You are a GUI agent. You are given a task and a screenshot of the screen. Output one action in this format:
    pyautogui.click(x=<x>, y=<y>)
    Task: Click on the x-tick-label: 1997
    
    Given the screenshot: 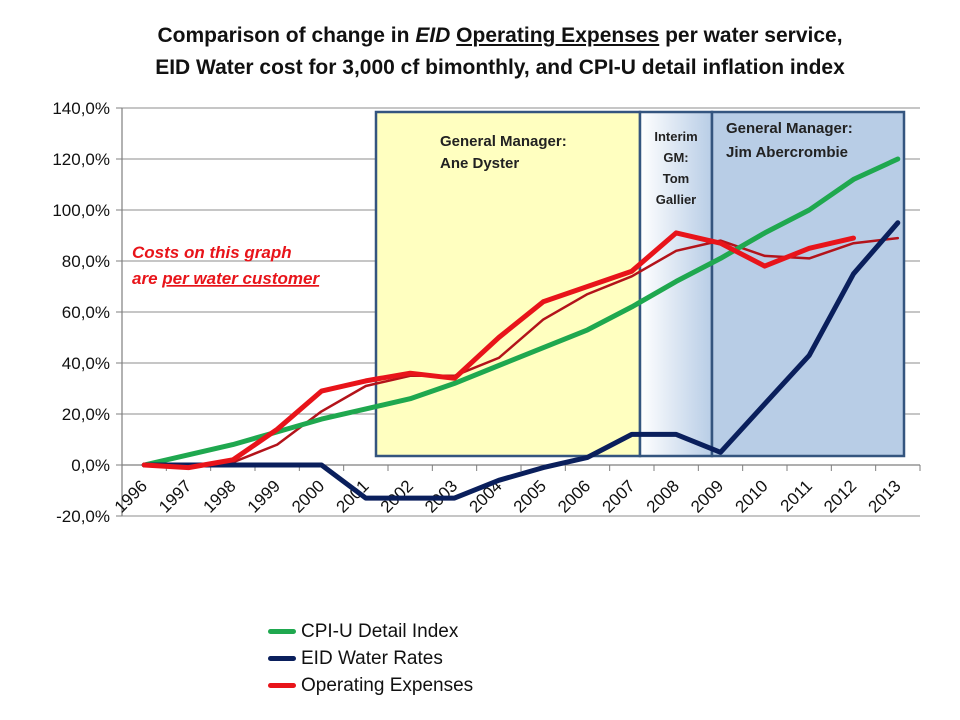 What is the action you would take?
    pyautogui.click(x=175, y=496)
    